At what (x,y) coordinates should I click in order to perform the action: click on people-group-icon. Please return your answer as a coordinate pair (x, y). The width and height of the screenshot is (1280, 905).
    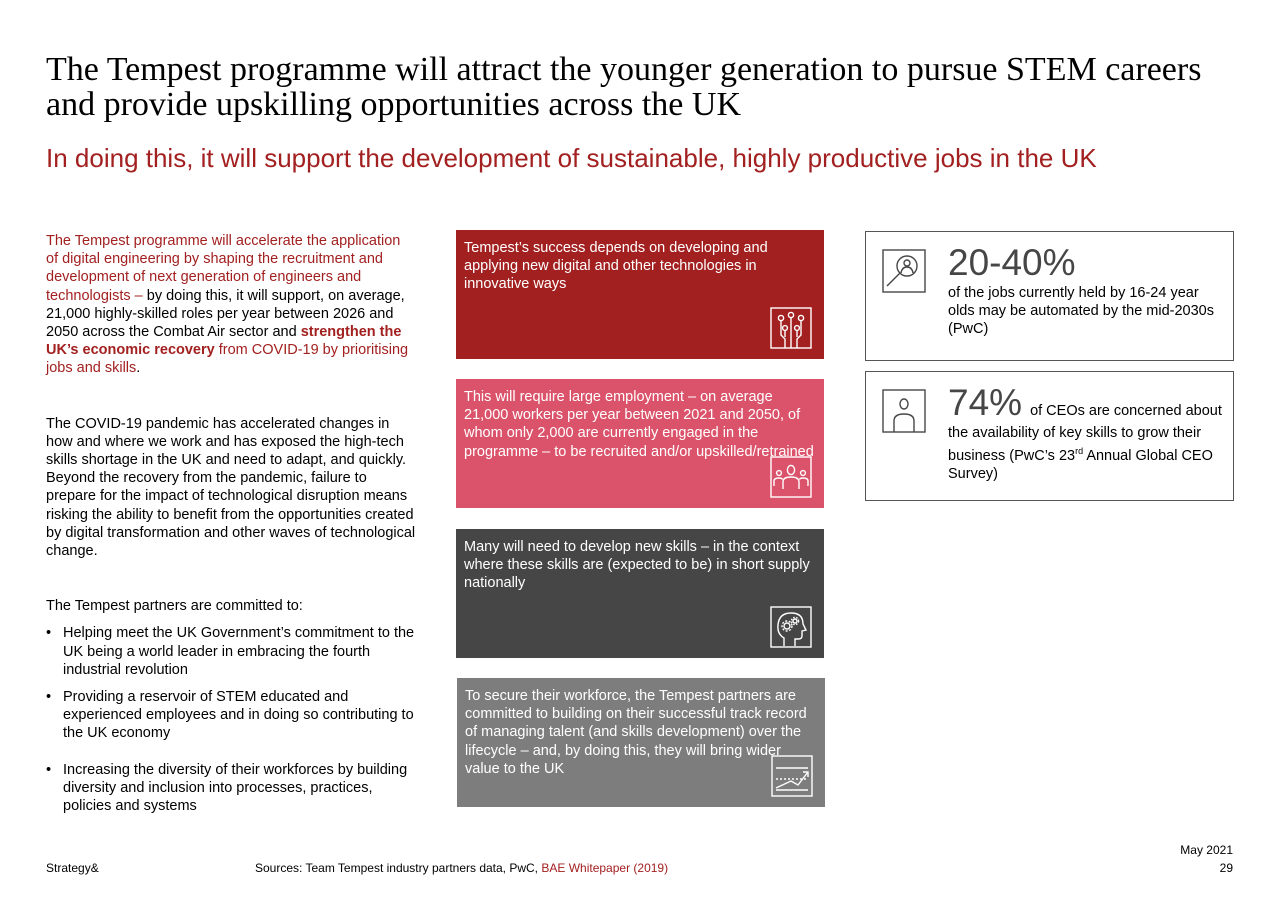
    Looking at the image, I should click on (791, 477).